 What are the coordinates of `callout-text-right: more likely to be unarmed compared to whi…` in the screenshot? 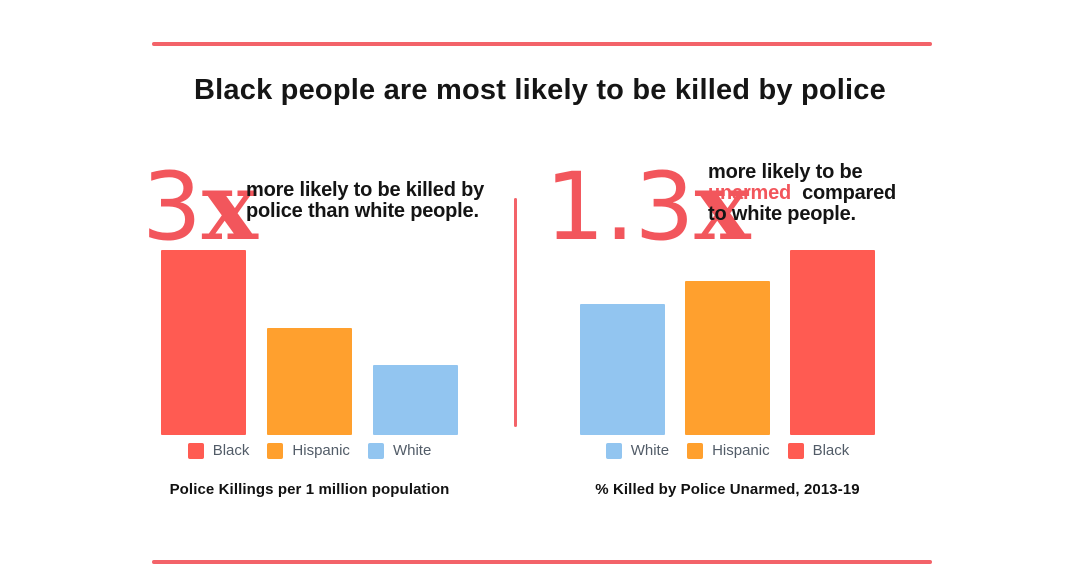 It's located at (802, 193).